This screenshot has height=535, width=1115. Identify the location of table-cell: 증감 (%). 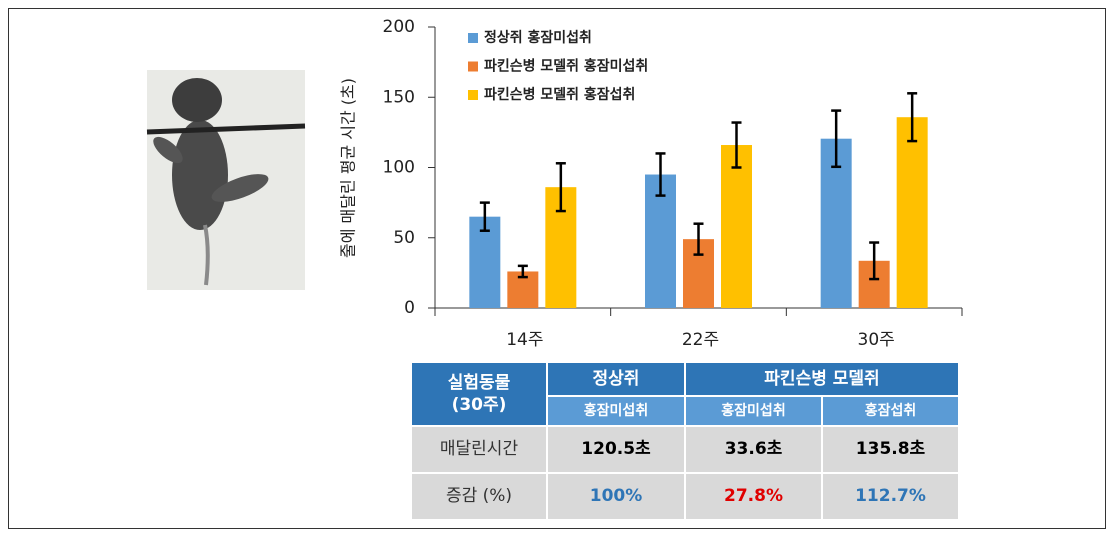
(479, 496).